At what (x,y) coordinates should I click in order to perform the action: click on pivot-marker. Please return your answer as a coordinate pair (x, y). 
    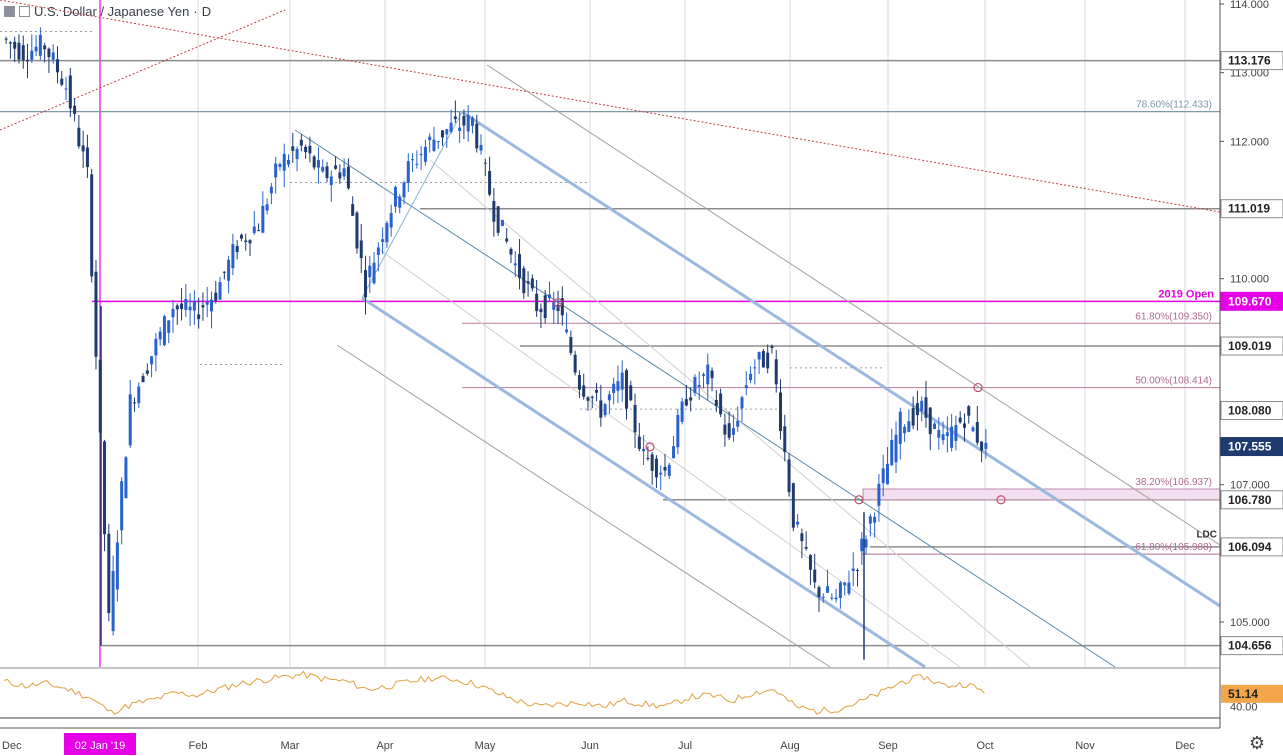
    Looking at the image, I should click on (558, 303).